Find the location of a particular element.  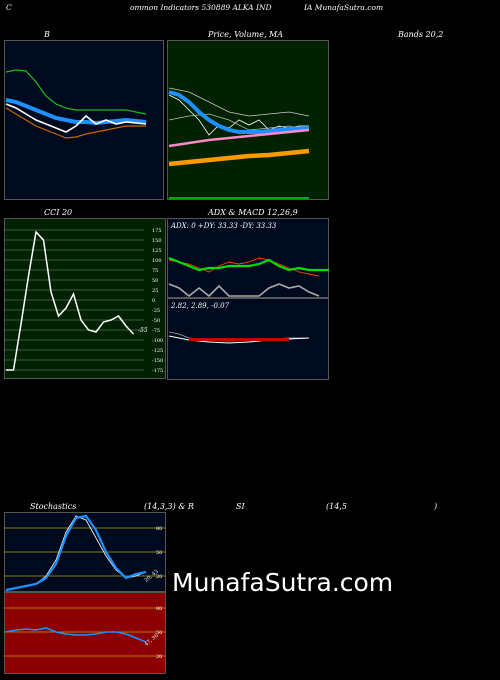

bollinger-title-right: Bands 20,2 is located at coordinates (421, 34).